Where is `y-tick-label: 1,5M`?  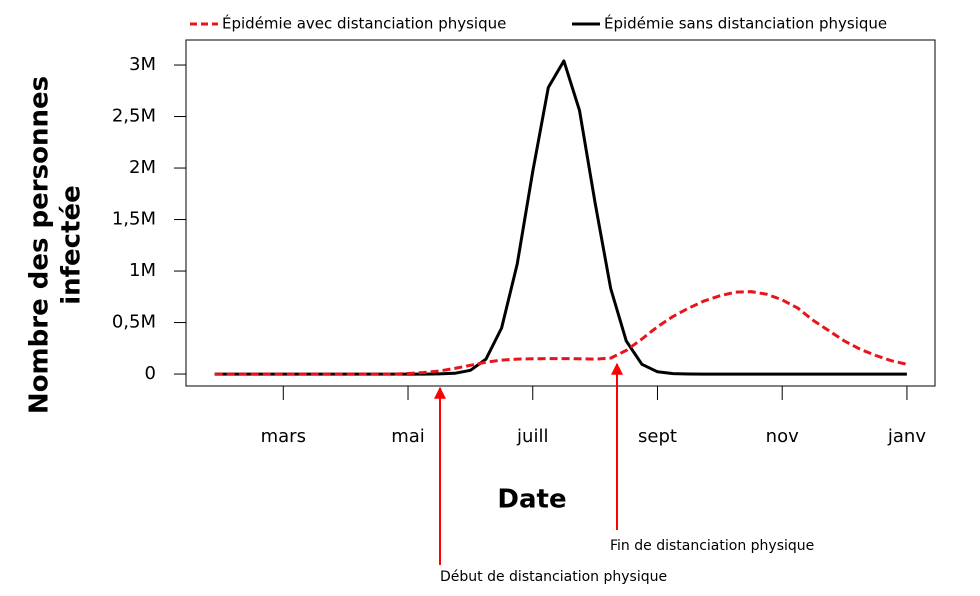
y-tick-label: 1,5M is located at coordinates (134, 219).